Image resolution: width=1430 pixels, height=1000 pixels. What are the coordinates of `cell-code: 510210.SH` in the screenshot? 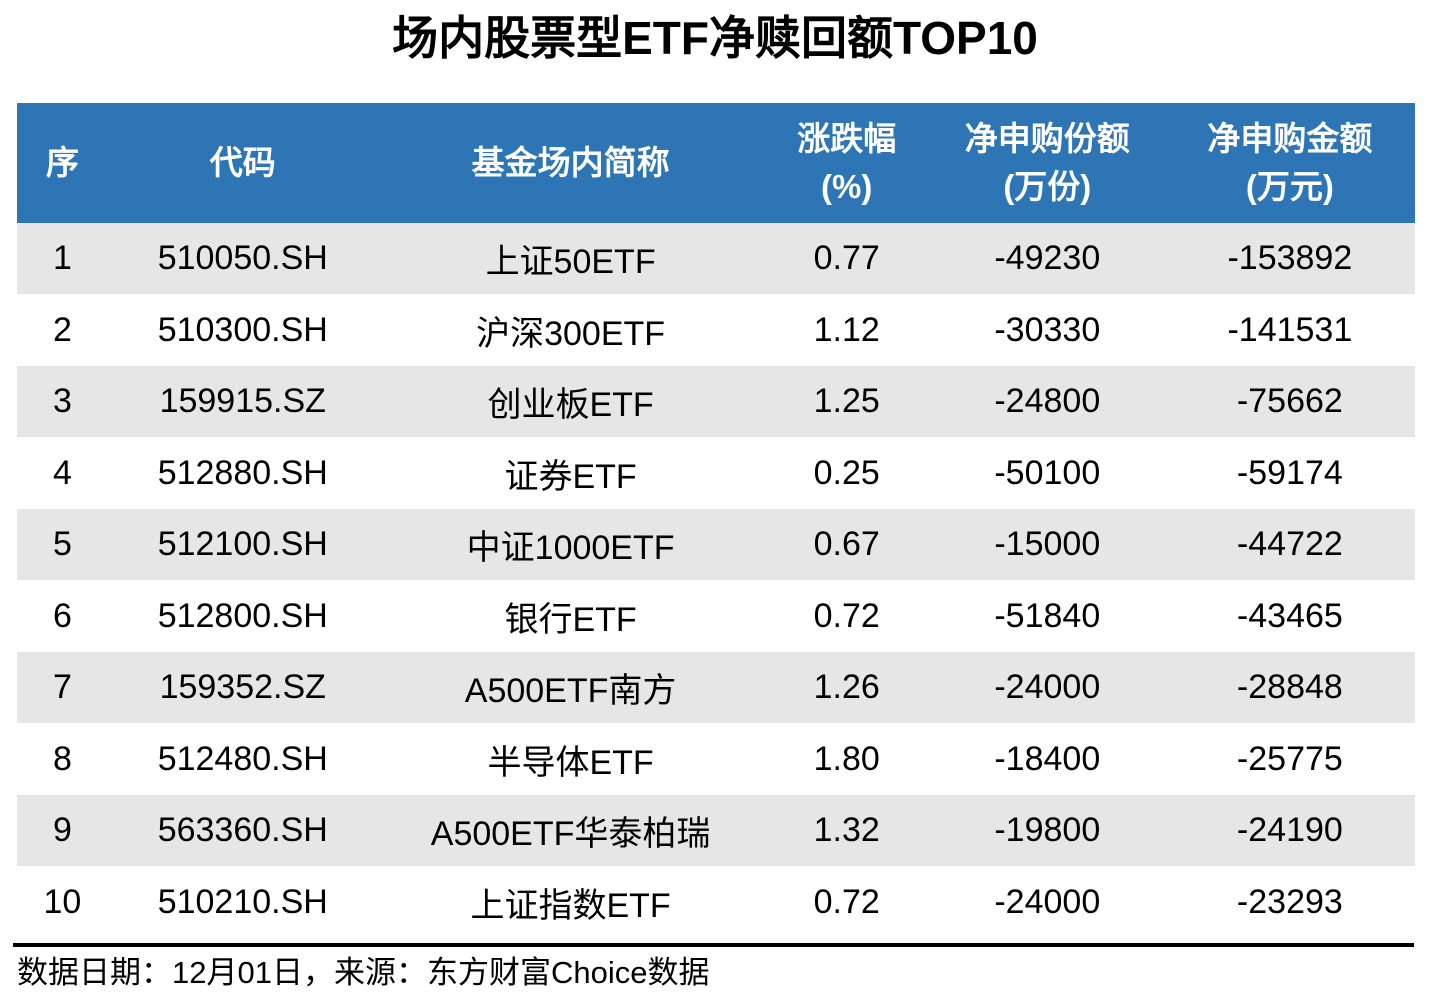 It's located at (242, 901).